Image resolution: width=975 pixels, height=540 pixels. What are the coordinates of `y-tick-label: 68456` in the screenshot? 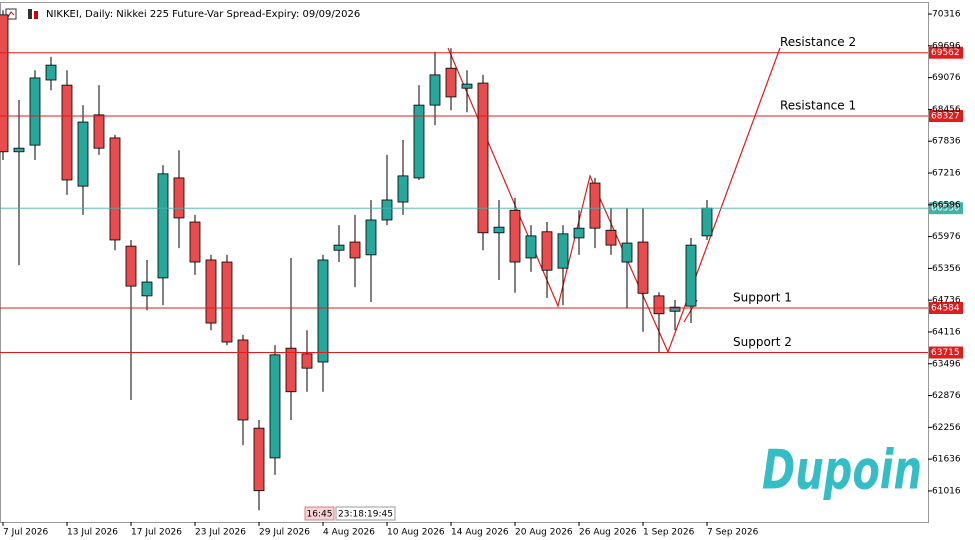 It's located at (946, 110).